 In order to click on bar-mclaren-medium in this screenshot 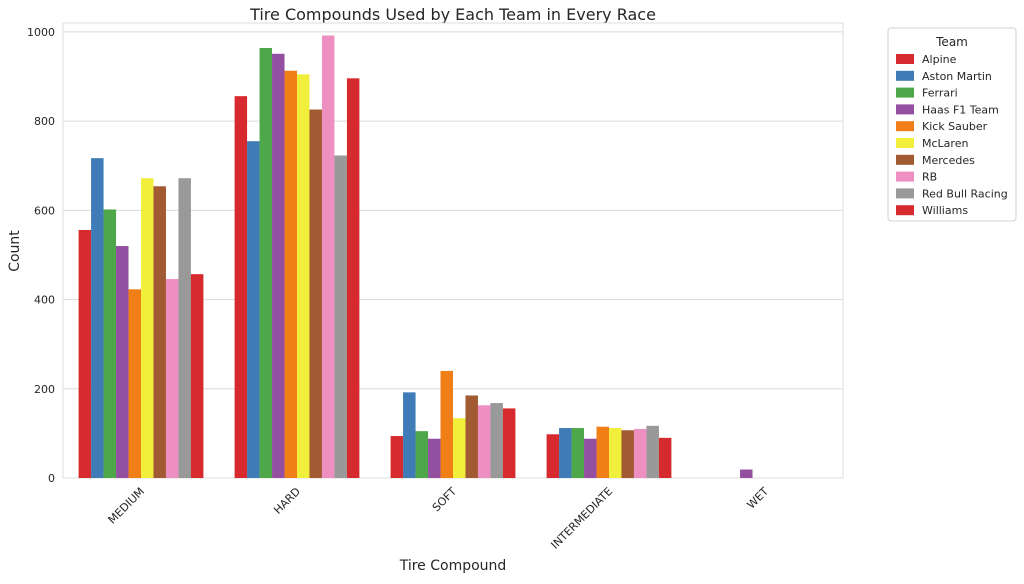, I will do `click(147, 328)`.